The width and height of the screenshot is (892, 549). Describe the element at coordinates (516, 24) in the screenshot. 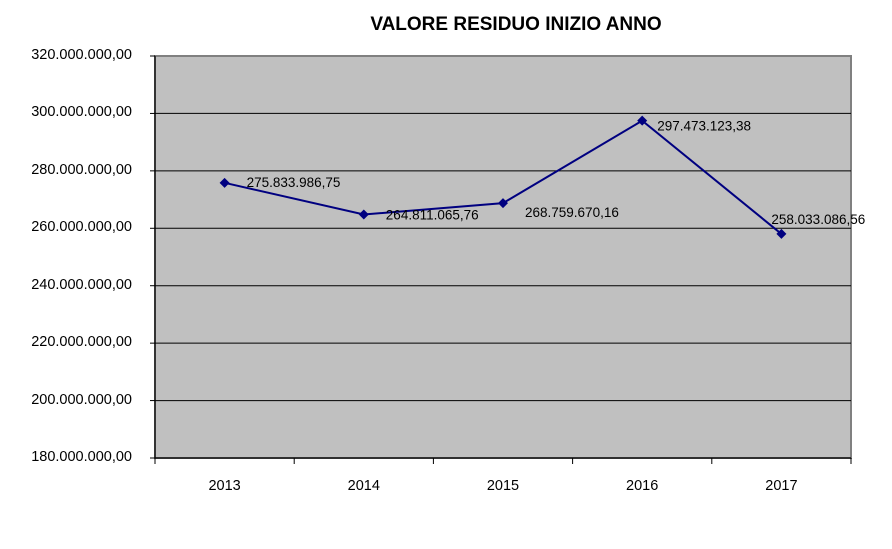

I see `chart-title: VALORE RESIDUO INIZIO ANNO` at that location.